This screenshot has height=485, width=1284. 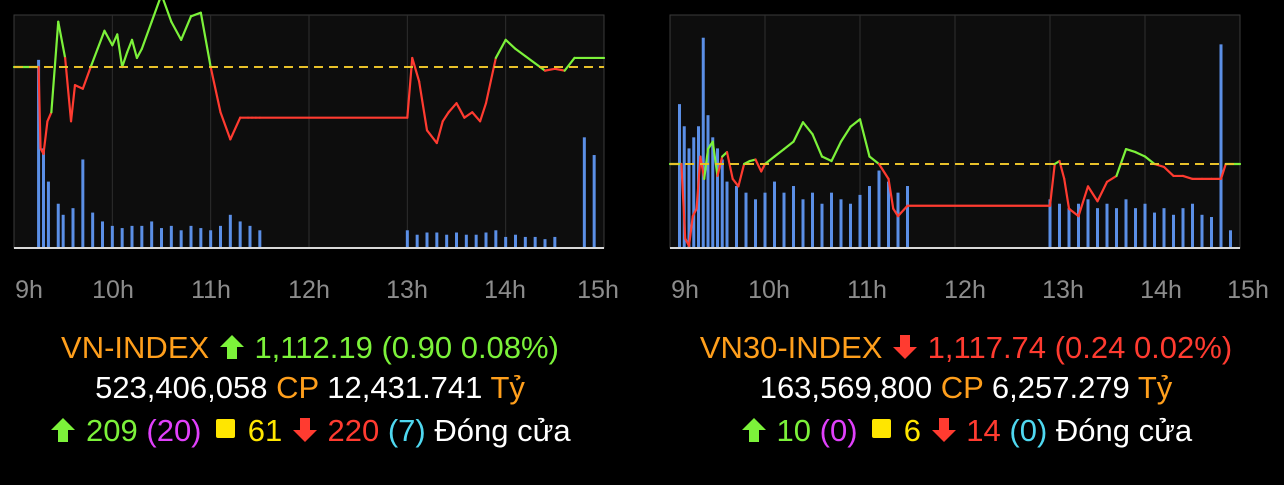 What do you see at coordinates (265, 430) in the screenshot?
I see `unchanged-count: 61` at bounding box center [265, 430].